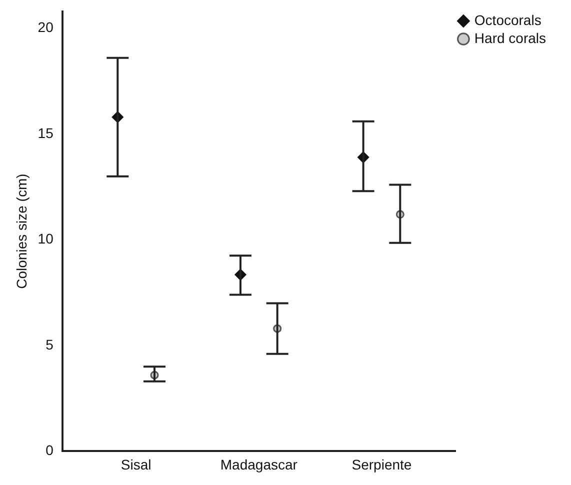  I want to click on y-tick-label: 20, so click(46, 27).